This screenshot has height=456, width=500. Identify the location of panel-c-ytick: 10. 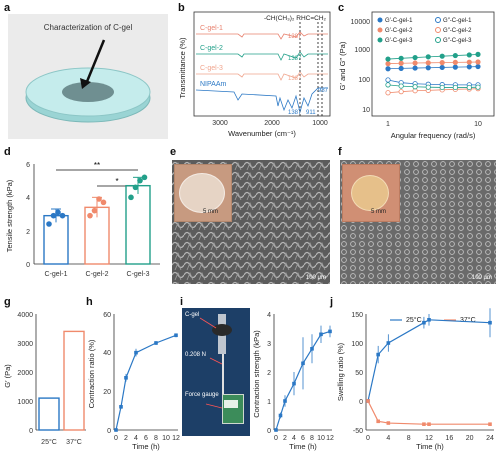
(366, 110).